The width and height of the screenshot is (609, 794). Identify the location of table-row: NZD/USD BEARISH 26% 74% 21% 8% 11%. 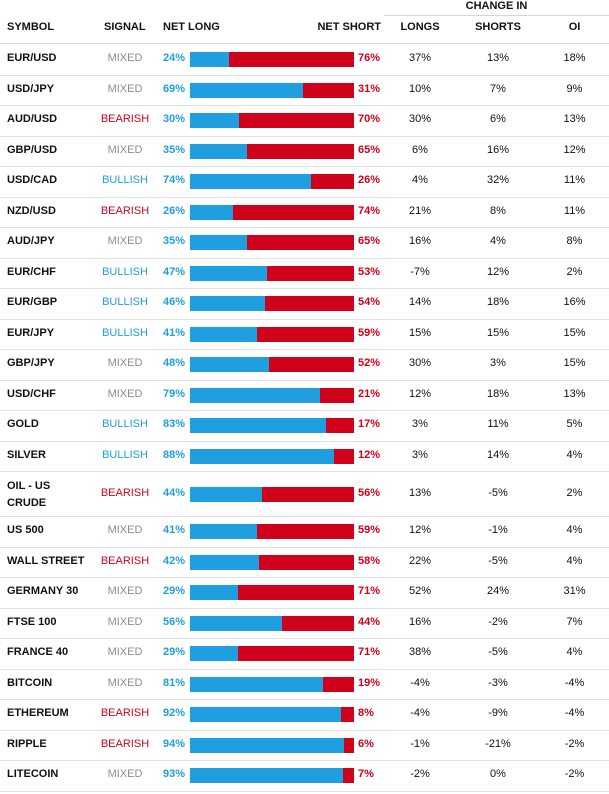
(304, 212).